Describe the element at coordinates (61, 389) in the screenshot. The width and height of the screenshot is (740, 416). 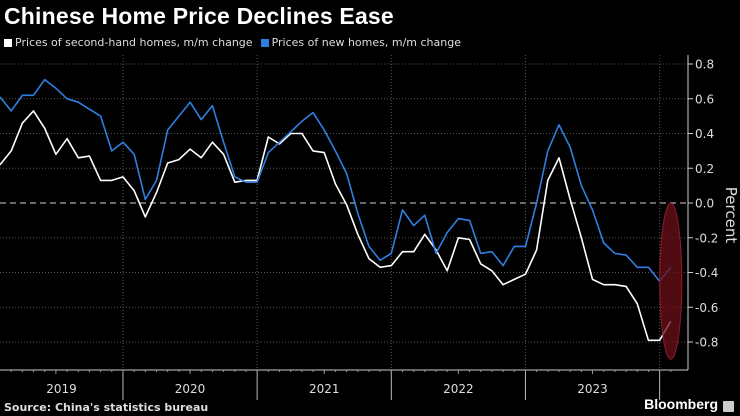
I see `x-tick-label: 2019` at that location.